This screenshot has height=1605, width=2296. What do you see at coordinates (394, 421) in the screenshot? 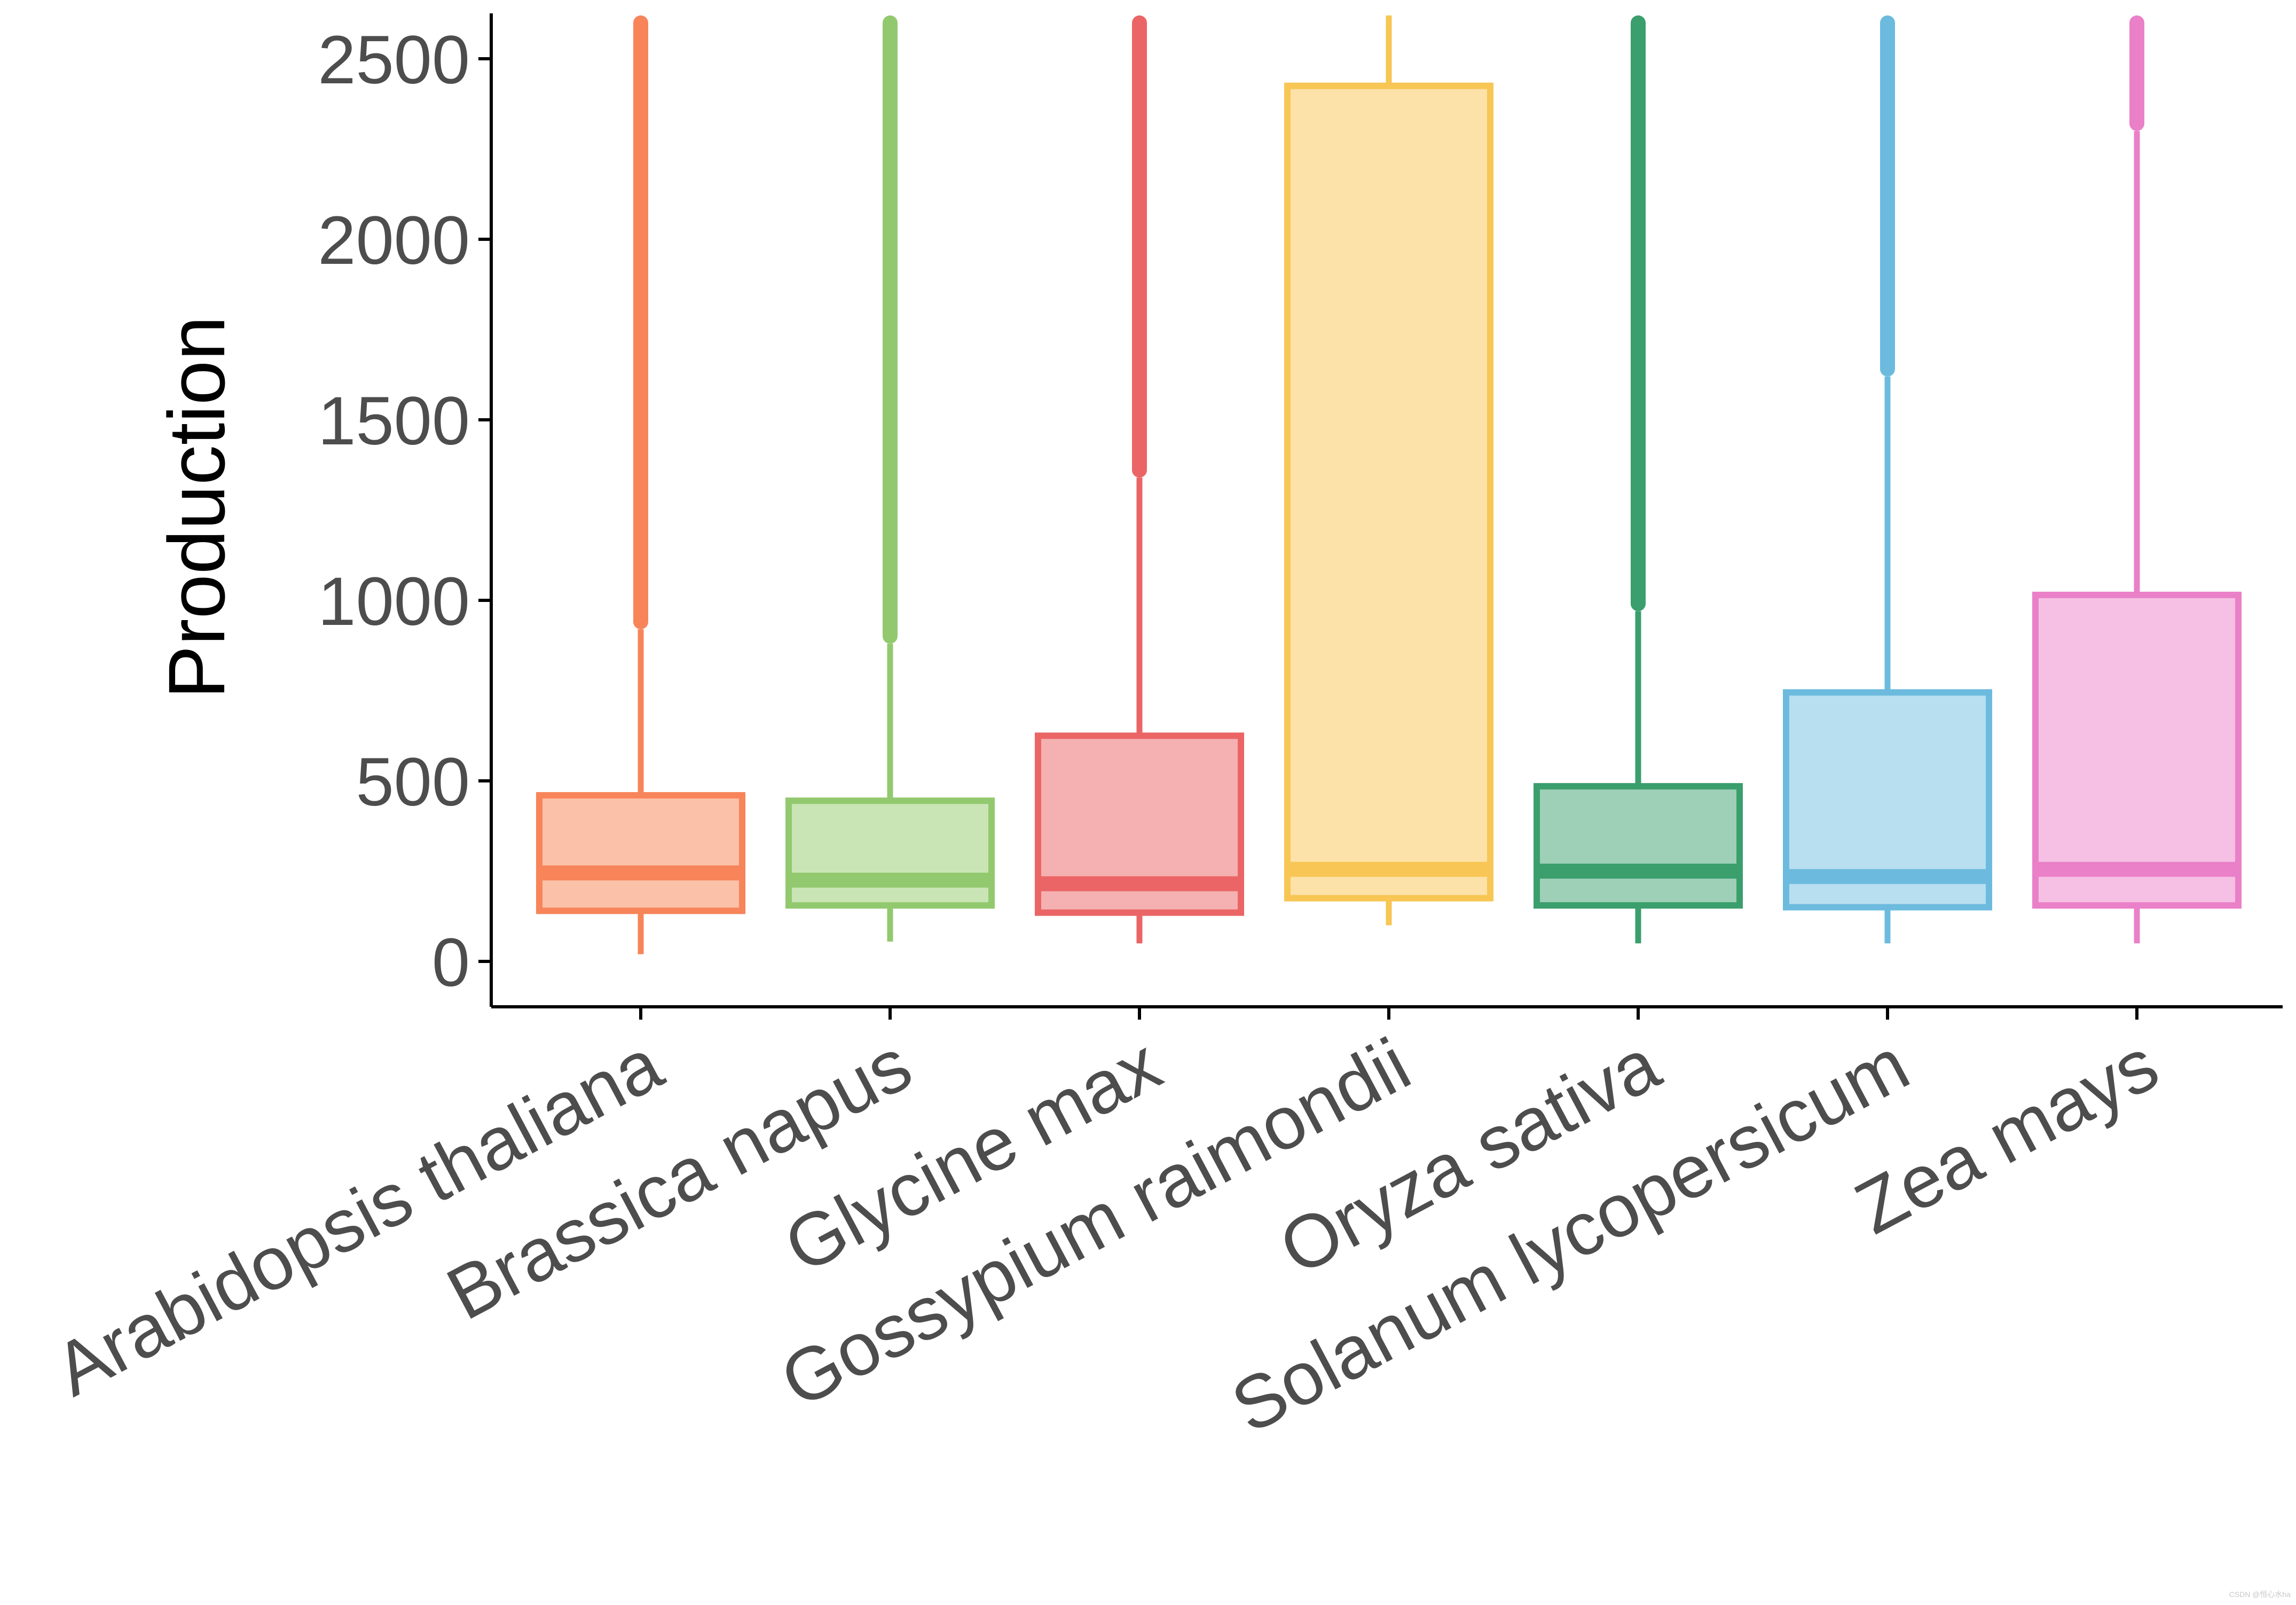
I see `y-tick-label: 1500` at bounding box center [394, 421].